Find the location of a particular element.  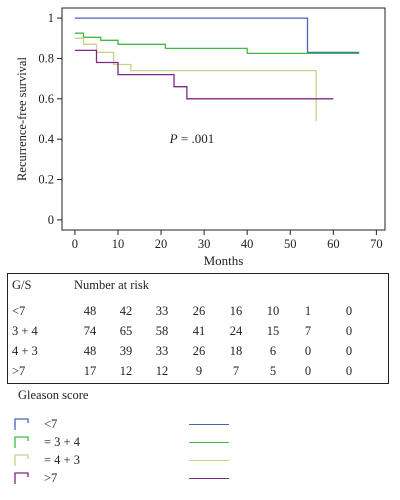

risk-cell: 9 is located at coordinates (199, 371).